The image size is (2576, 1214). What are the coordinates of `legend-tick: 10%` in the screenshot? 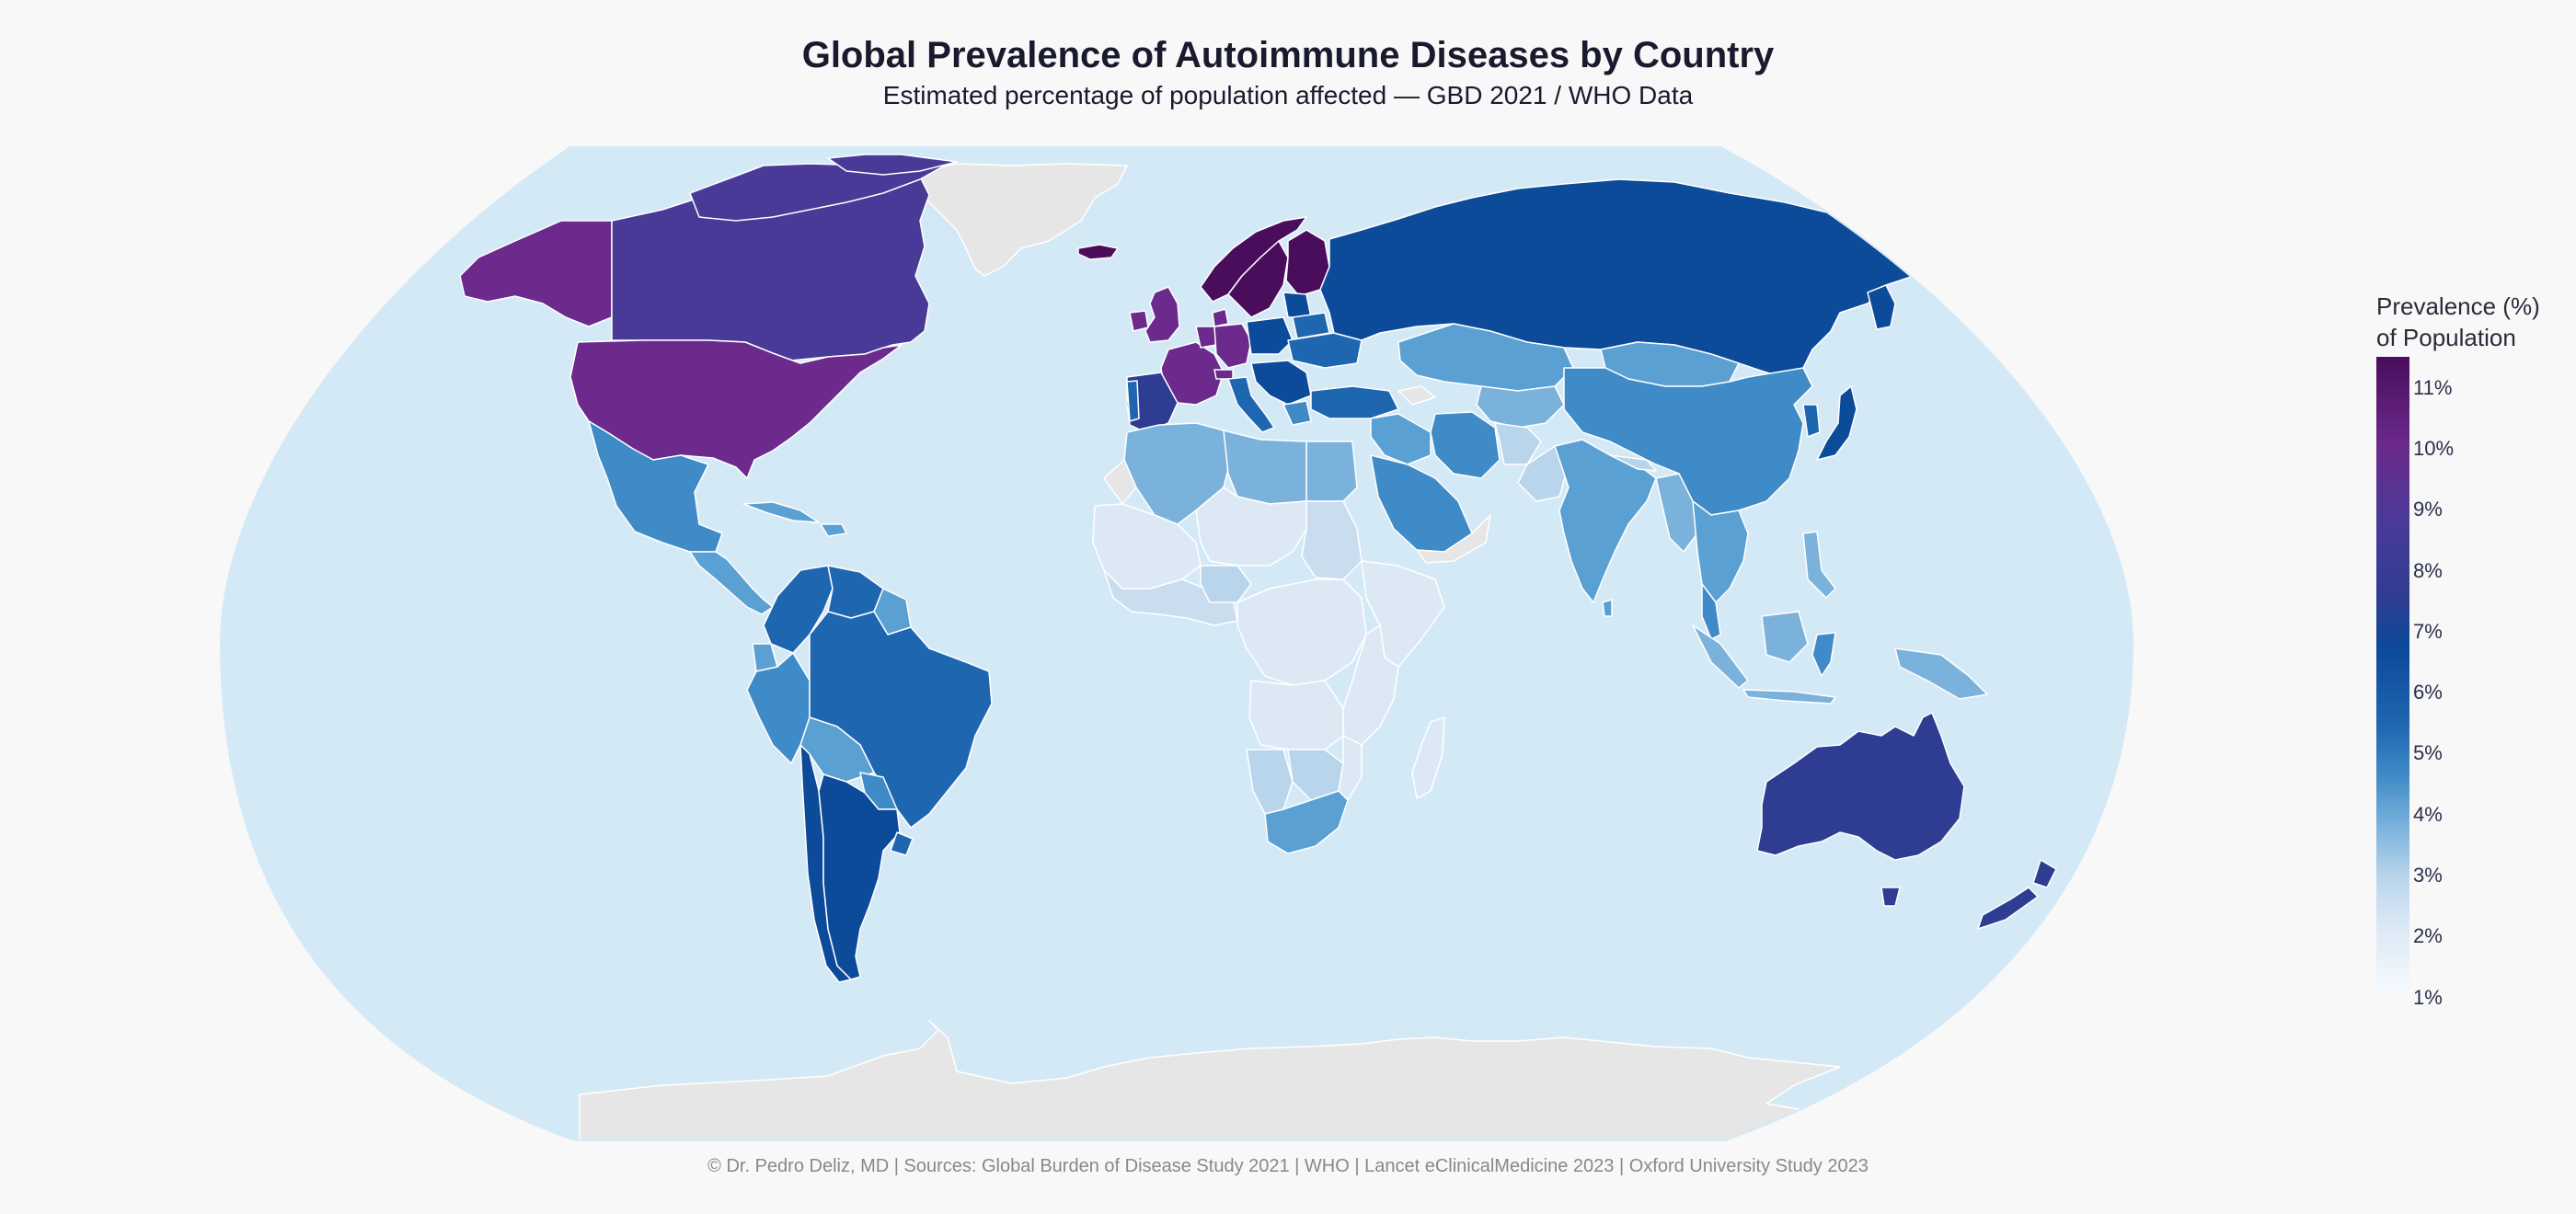 It's located at (2434, 448).